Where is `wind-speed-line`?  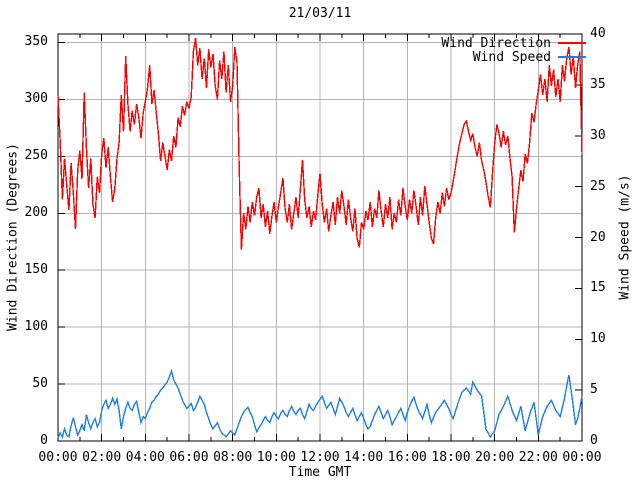 wind-speed-line is located at coordinates (320, 403).